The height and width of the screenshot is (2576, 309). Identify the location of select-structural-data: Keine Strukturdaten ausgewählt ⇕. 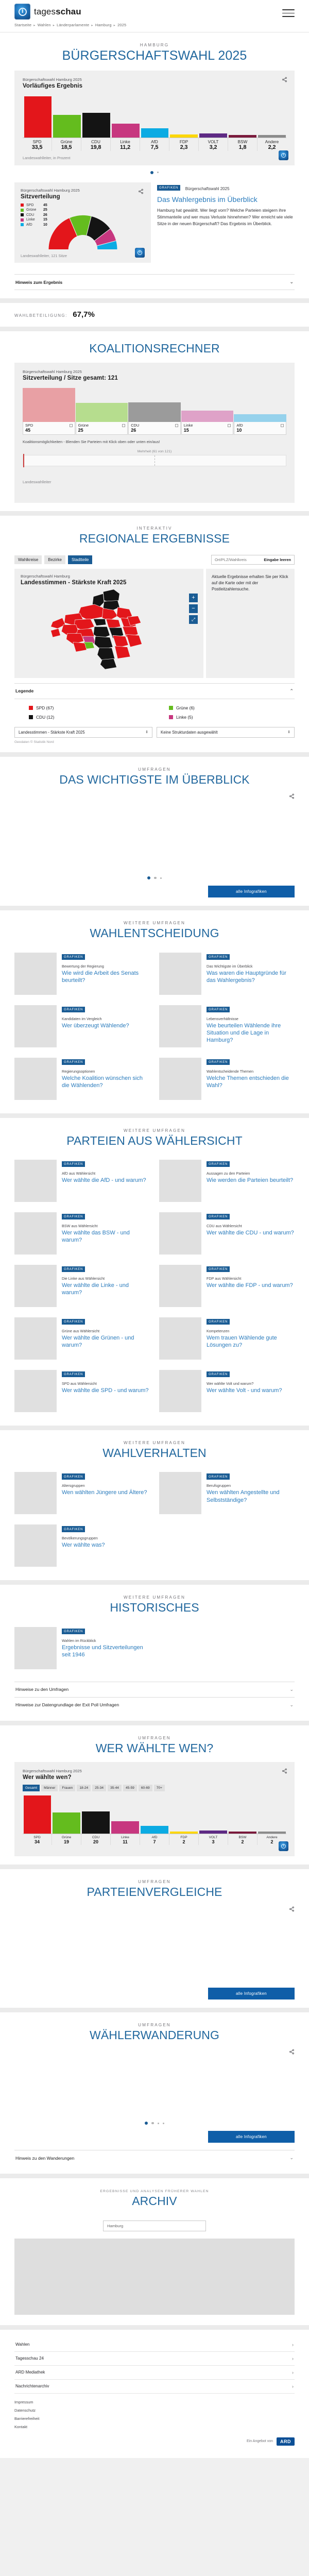
(226, 732).